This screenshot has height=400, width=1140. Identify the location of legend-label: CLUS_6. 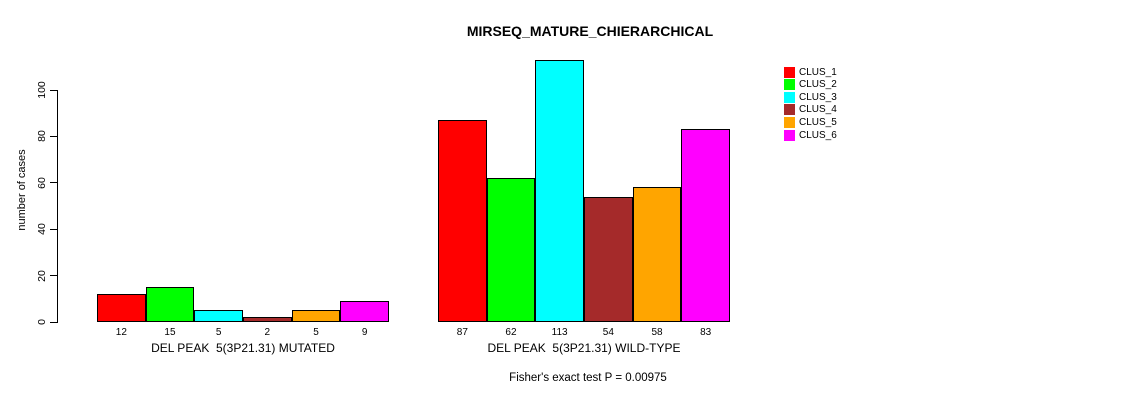
(818, 135).